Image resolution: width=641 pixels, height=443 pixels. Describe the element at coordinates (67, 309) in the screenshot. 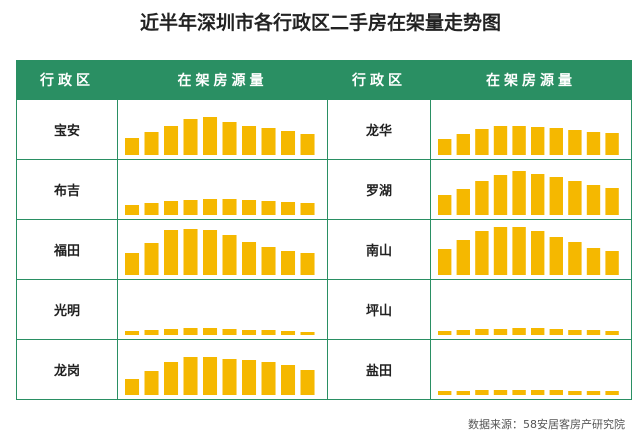

I see `district: 光明` at that location.